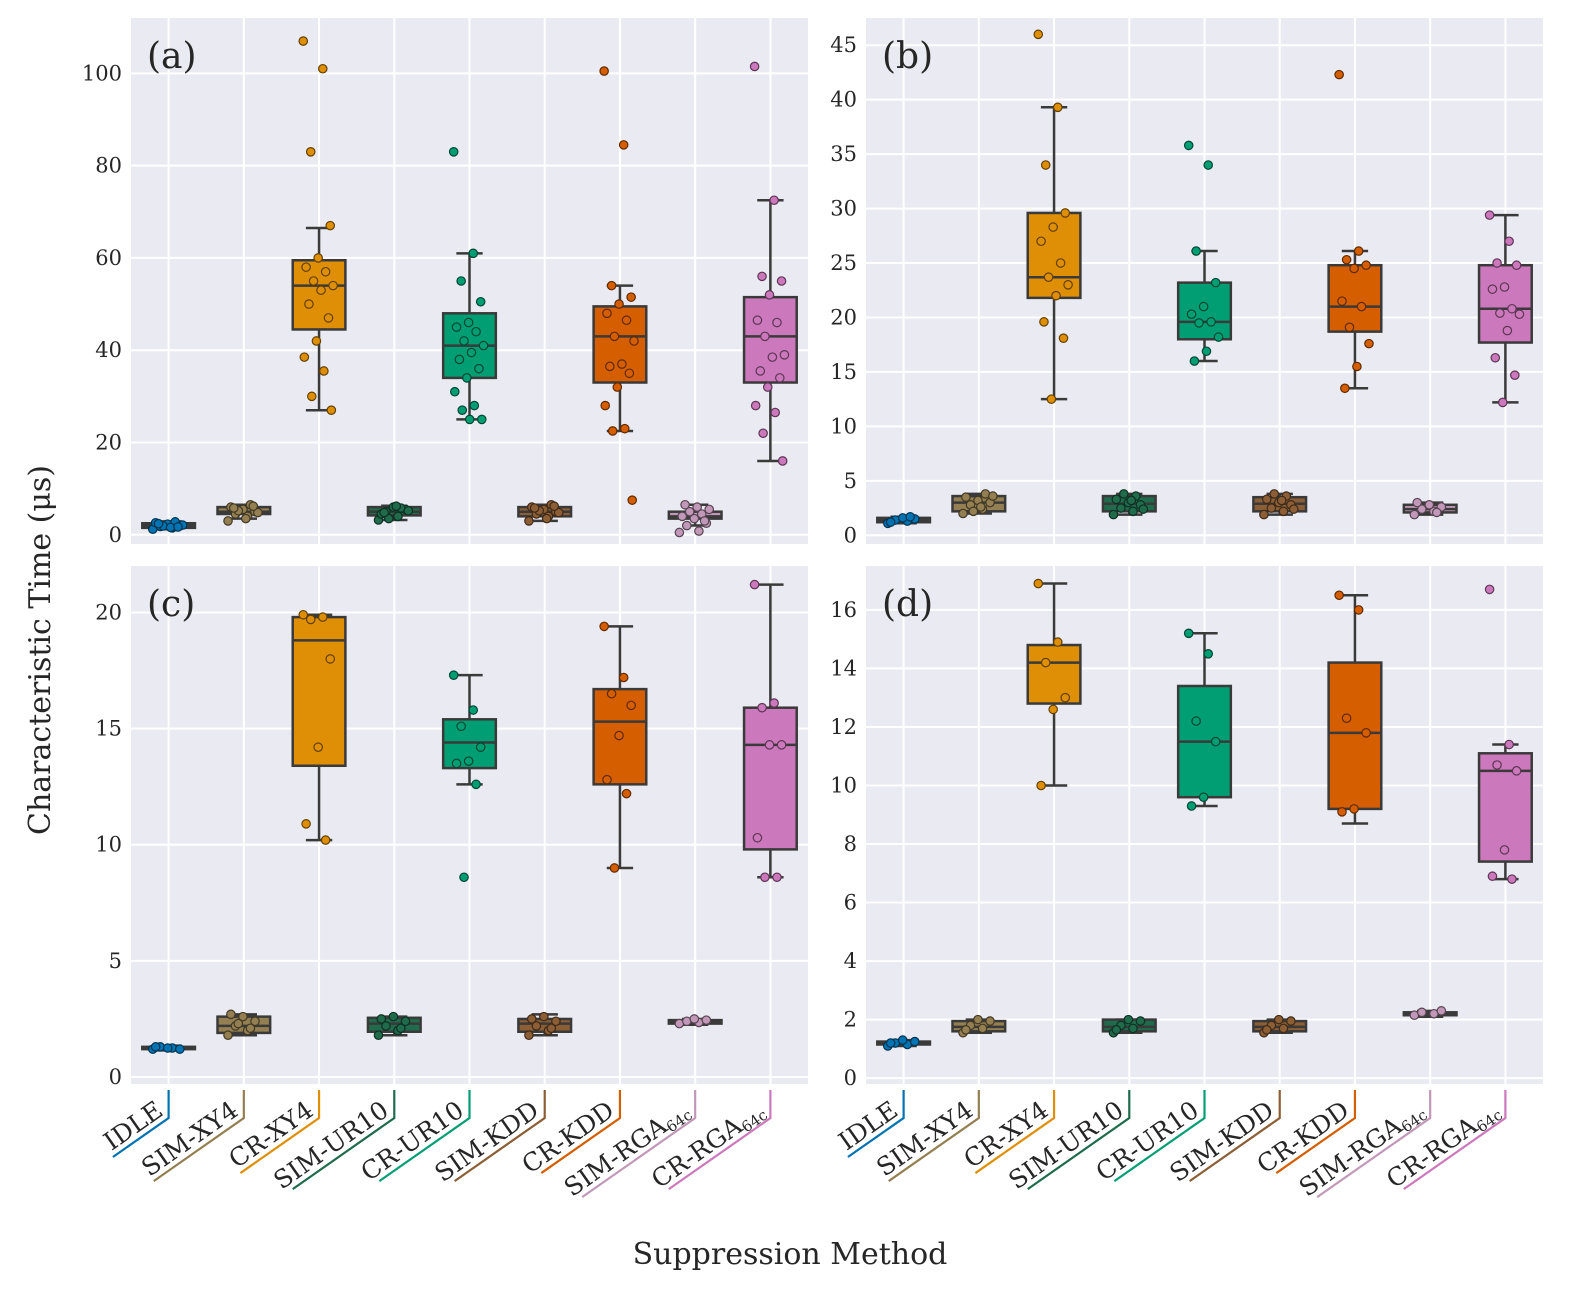 The width and height of the screenshot is (1579, 1302). Describe the element at coordinates (843, 727) in the screenshot. I see `y-tick-label: 12` at that location.